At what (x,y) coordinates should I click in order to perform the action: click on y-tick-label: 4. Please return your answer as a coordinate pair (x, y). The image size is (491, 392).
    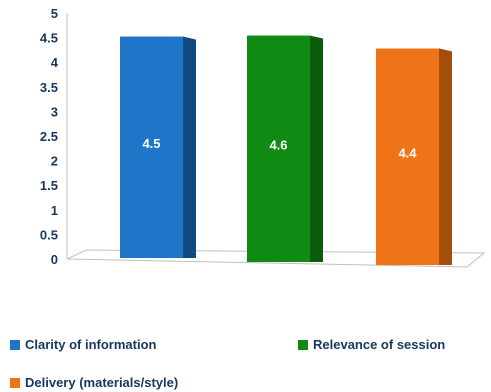
    Looking at the image, I should click on (55, 62).